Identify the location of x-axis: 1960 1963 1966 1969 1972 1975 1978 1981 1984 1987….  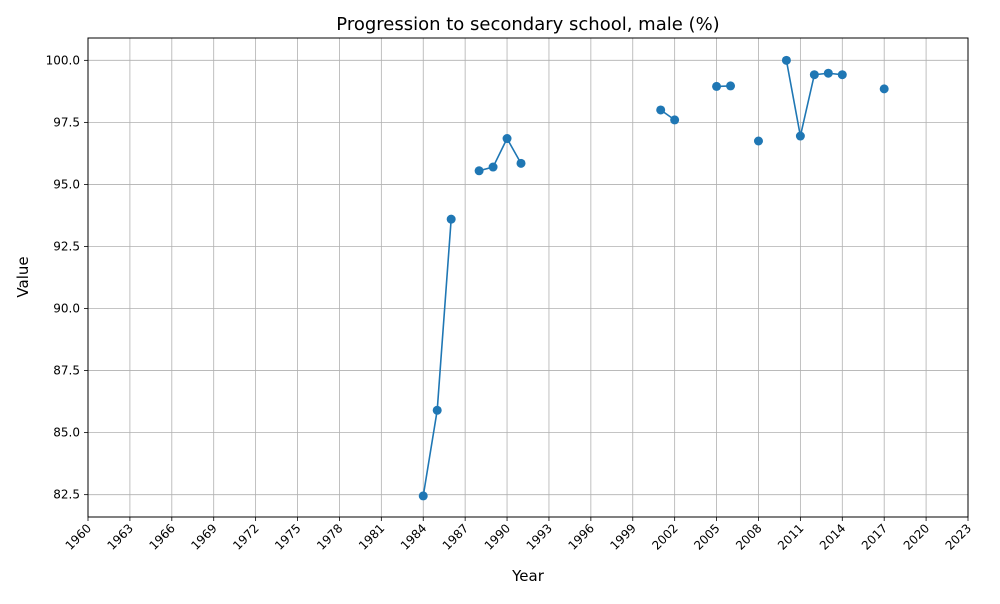
(518, 535).